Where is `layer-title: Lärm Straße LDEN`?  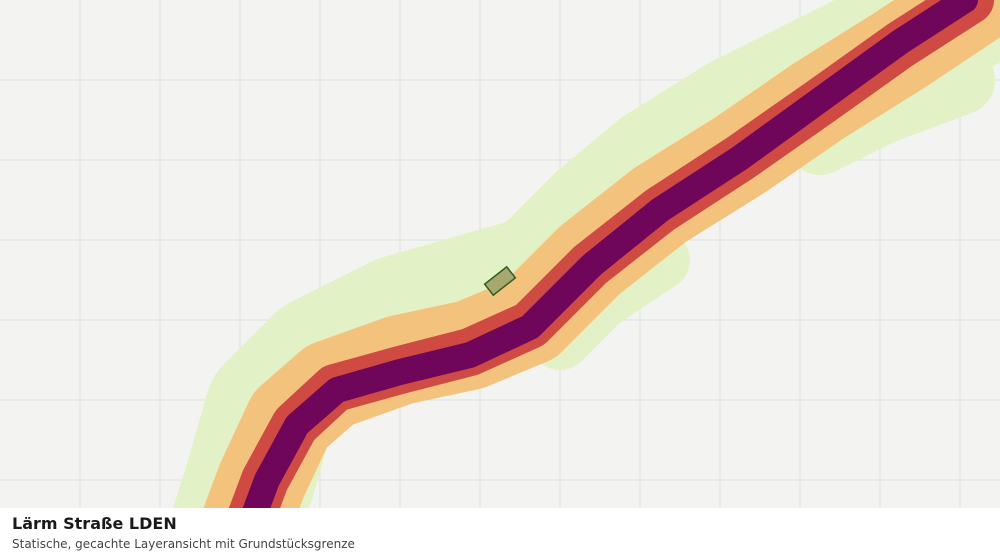 layer-title: Lärm Straße LDEN is located at coordinates (94, 523).